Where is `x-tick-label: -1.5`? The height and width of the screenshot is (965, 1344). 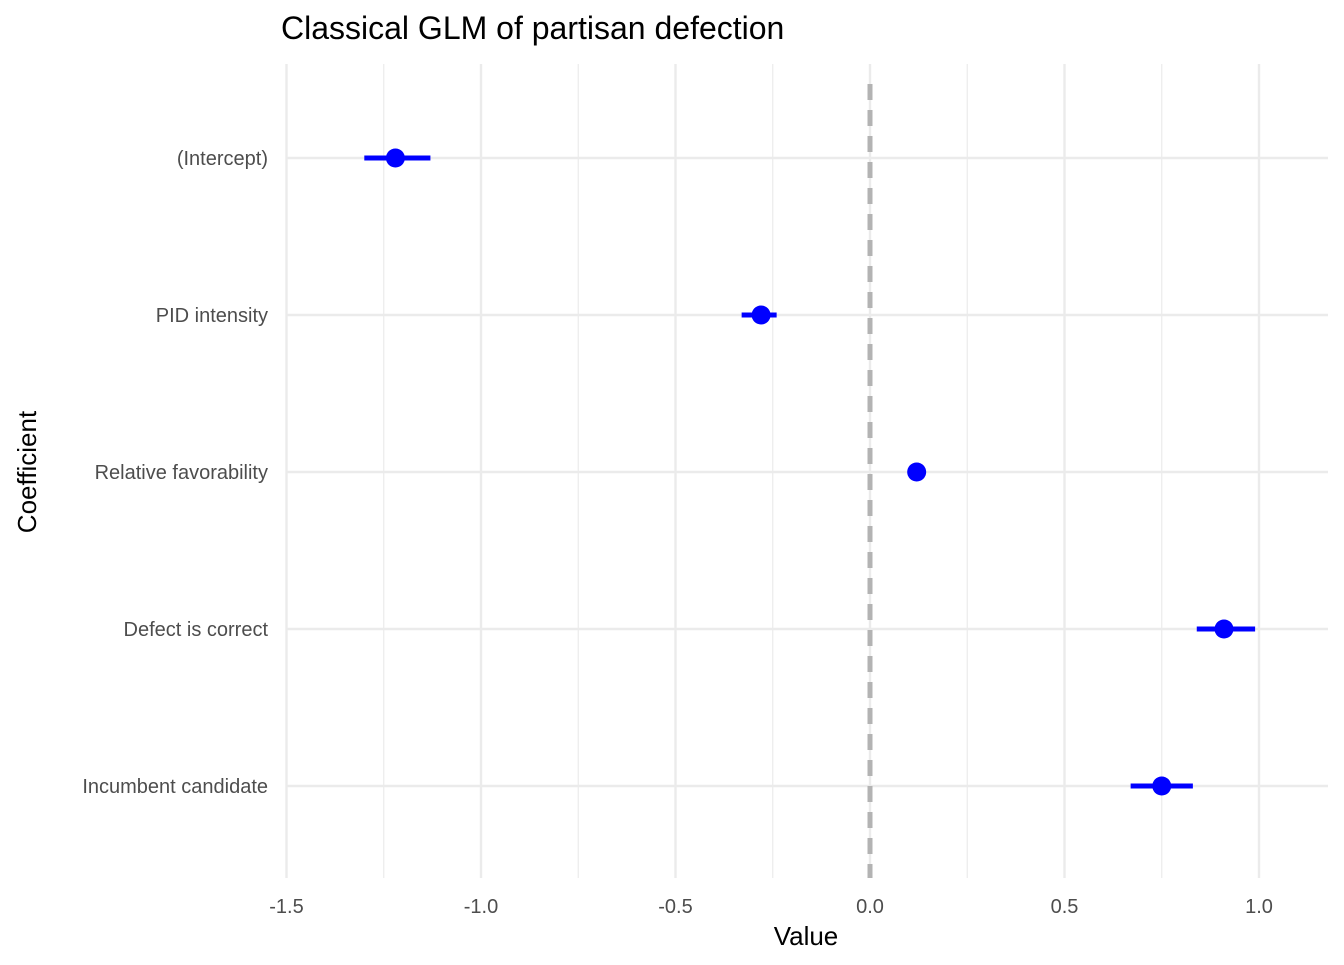 x-tick-label: -1.5 is located at coordinates (286, 907).